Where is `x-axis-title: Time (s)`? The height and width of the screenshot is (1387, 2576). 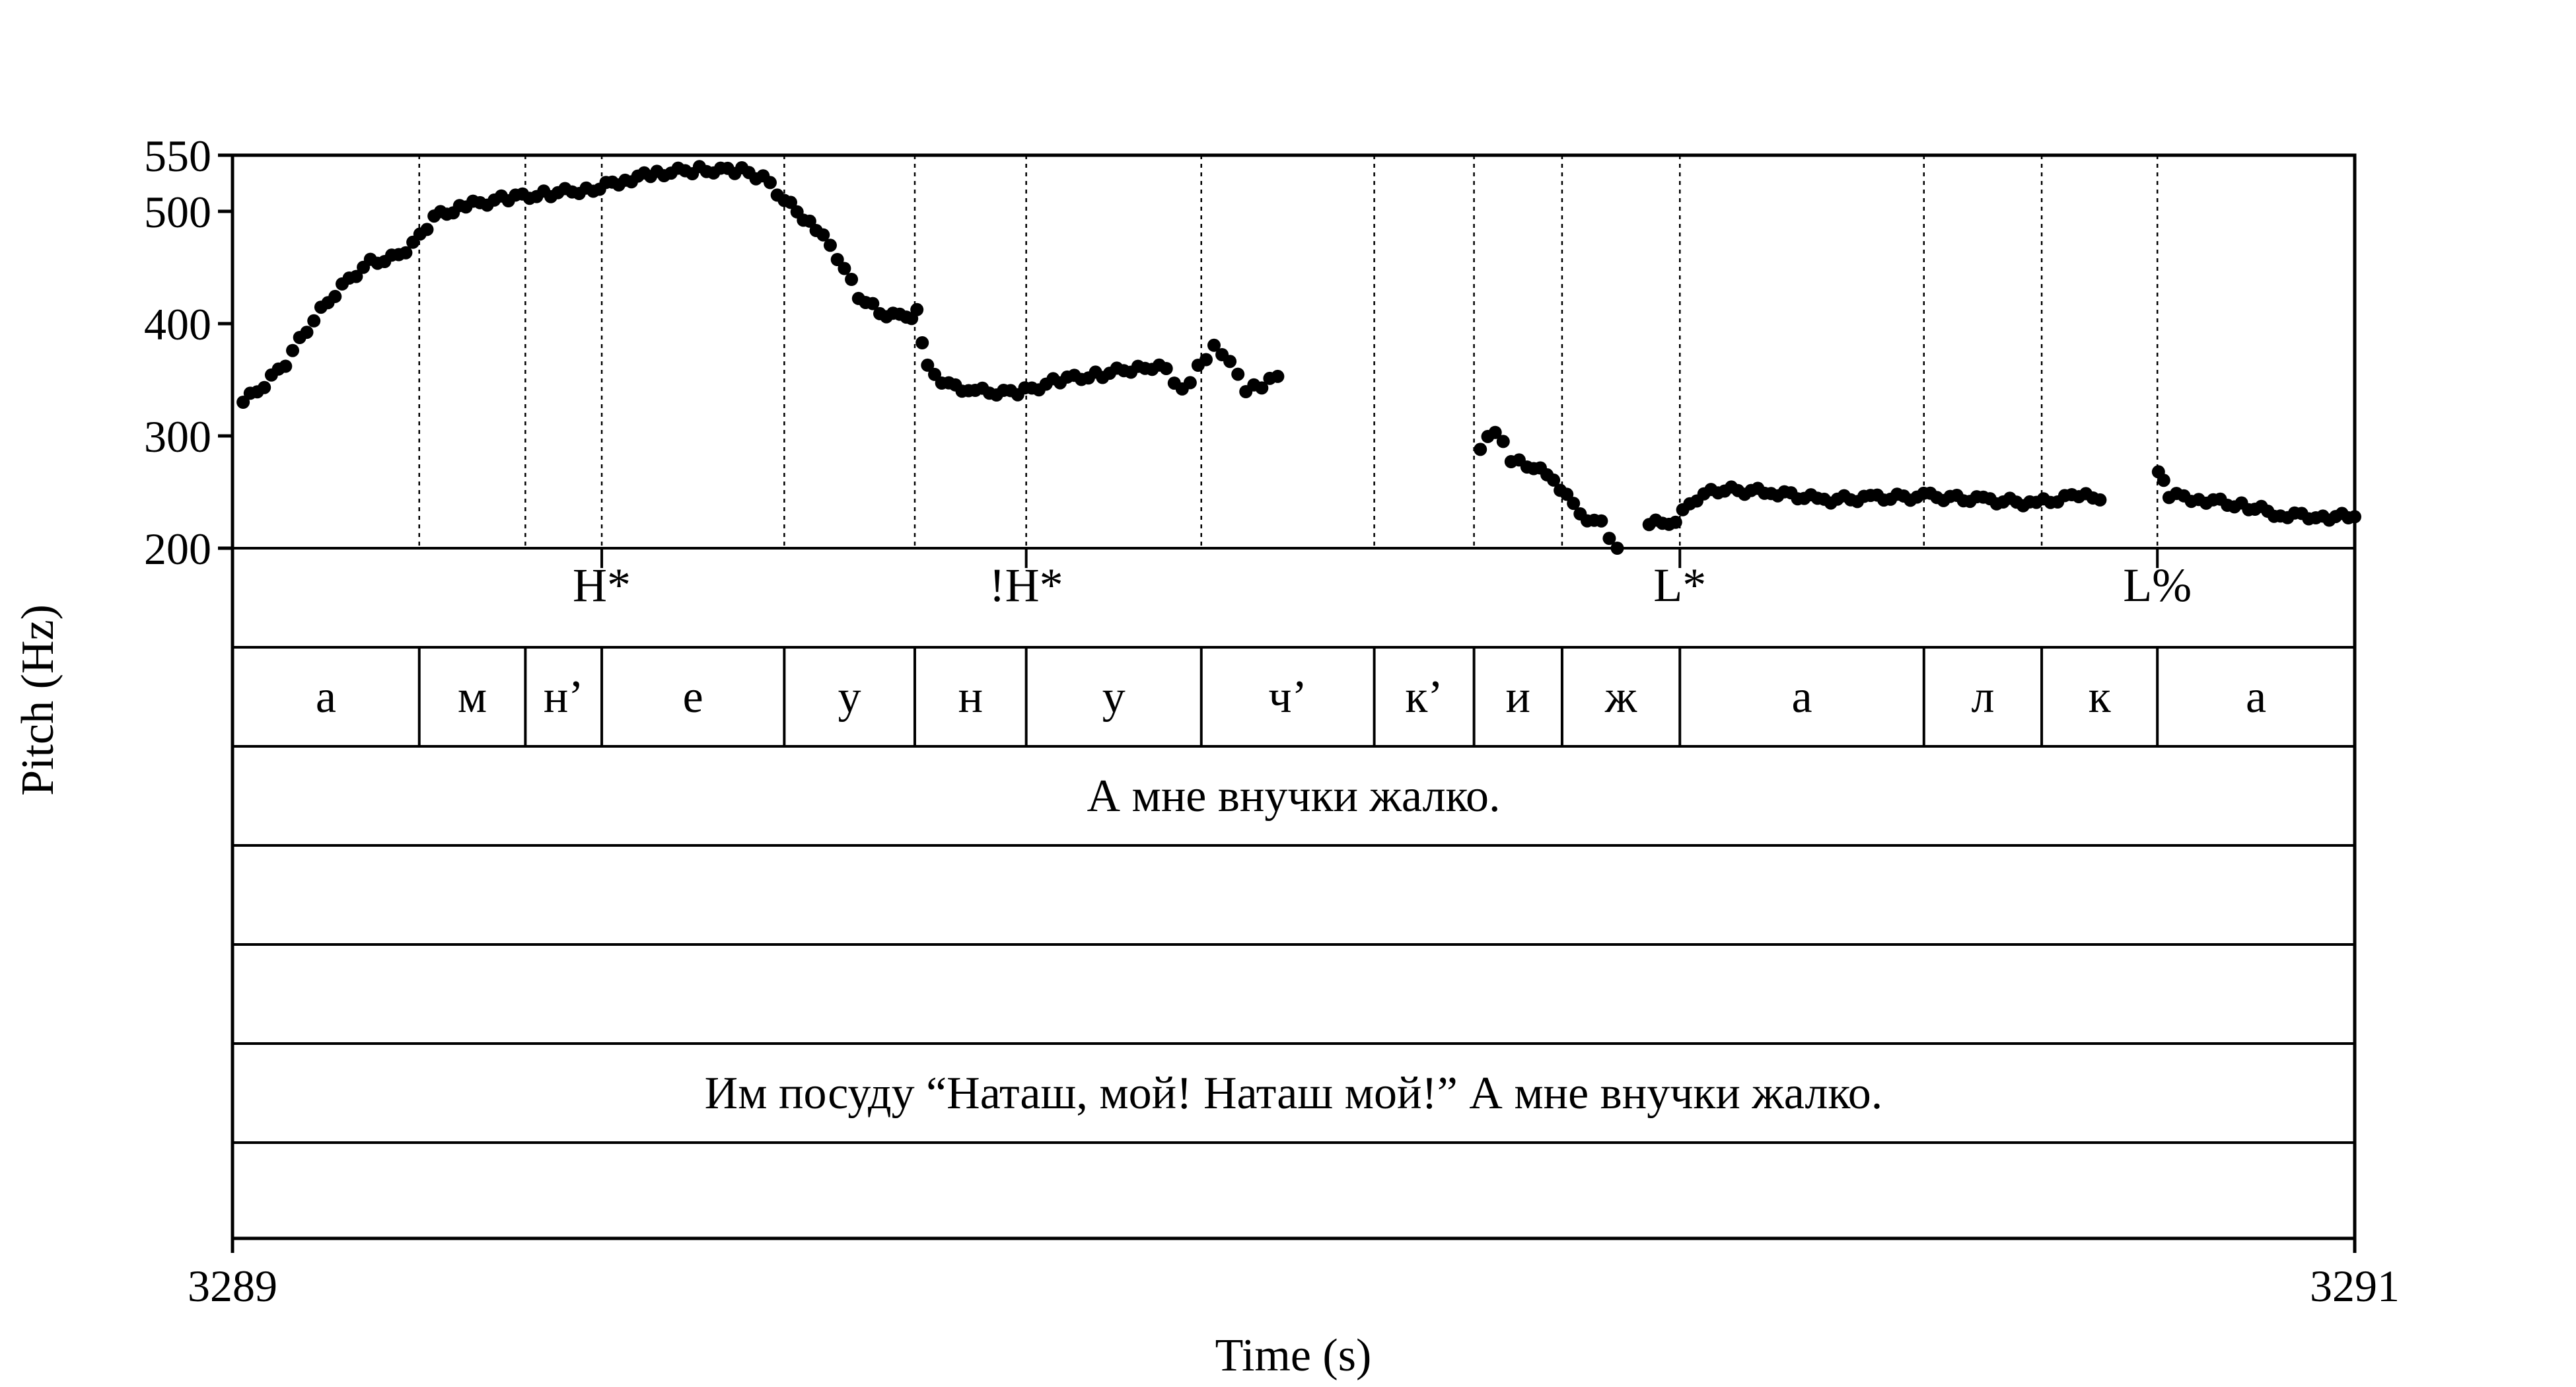 x-axis-title: Time (s) is located at coordinates (1293, 1355).